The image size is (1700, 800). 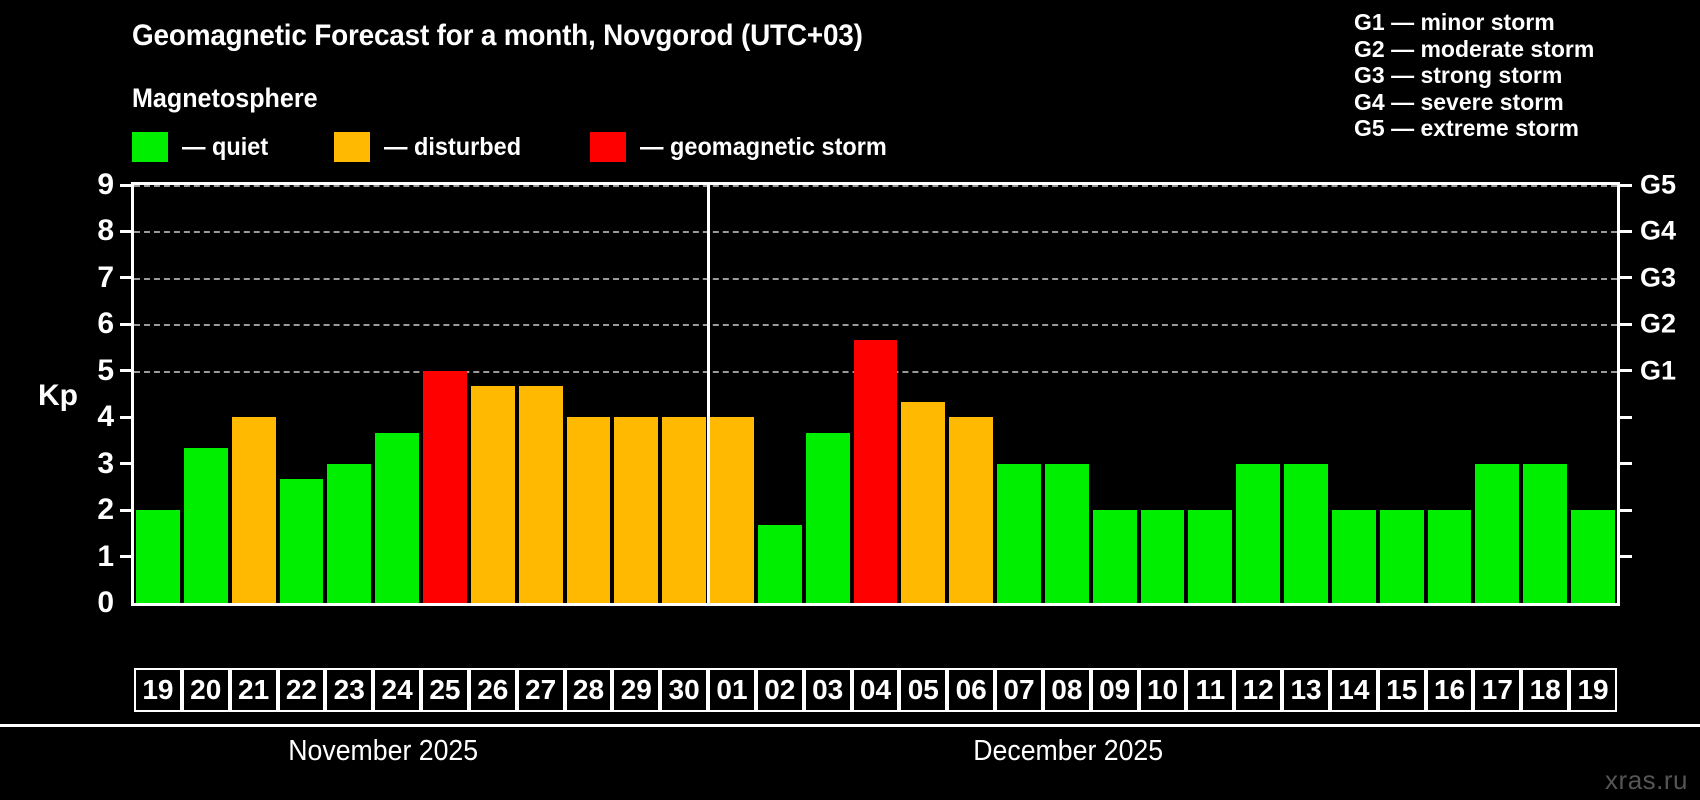 What do you see at coordinates (1466, 128) in the screenshot?
I see `g-legend-row: G5 — extreme storm` at bounding box center [1466, 128].